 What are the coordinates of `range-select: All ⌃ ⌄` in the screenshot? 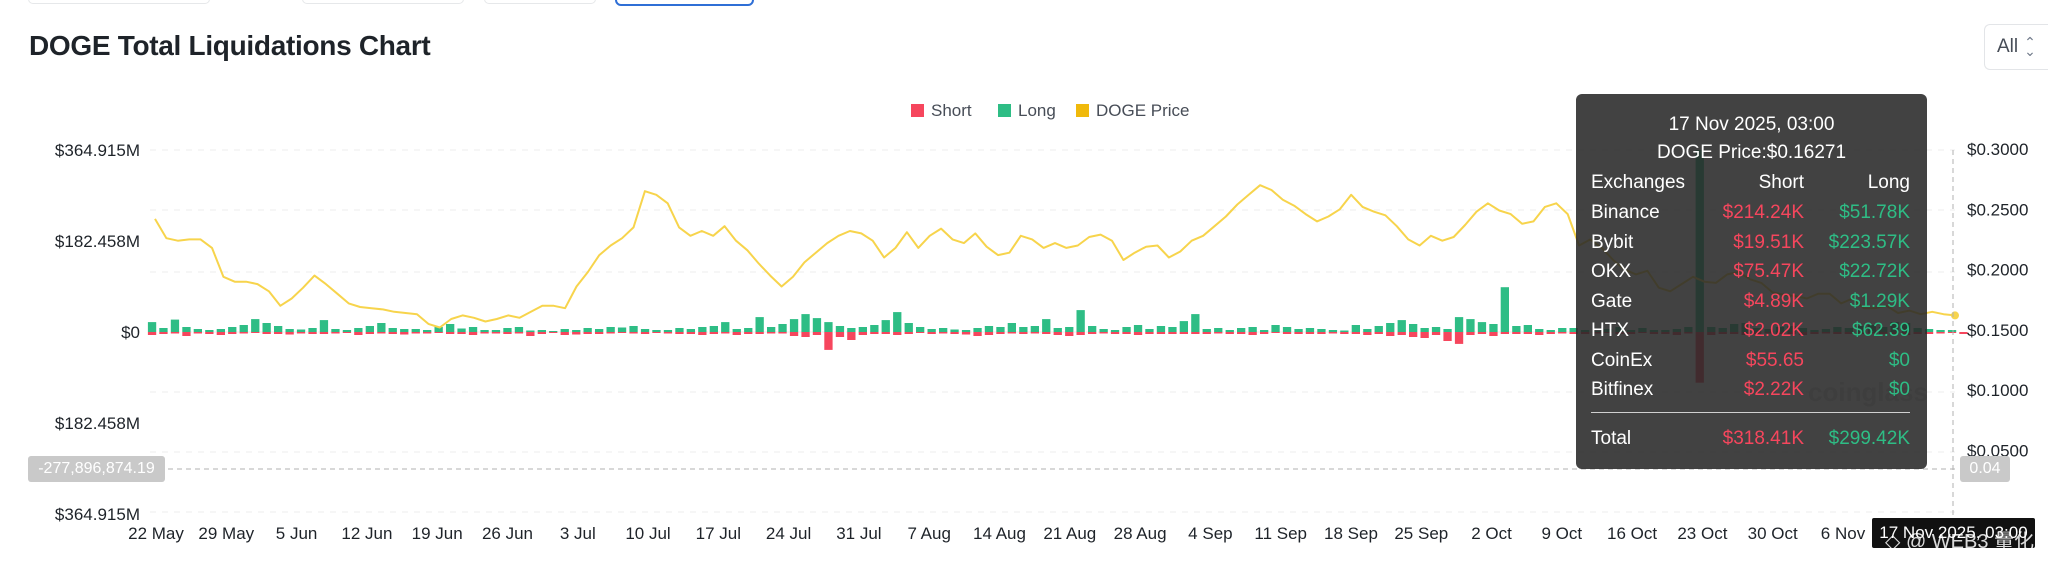 It's located at (2016, 47).